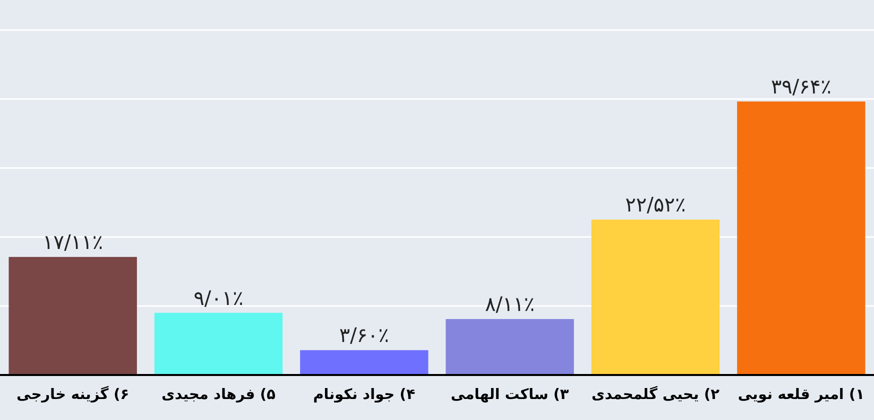 This screenshot has height=420, width=874. Describe the element at coordinates (656, 394) in the screenshot. I see `x-tick-label: ۲) یحیی گلمحمدی` at that location.